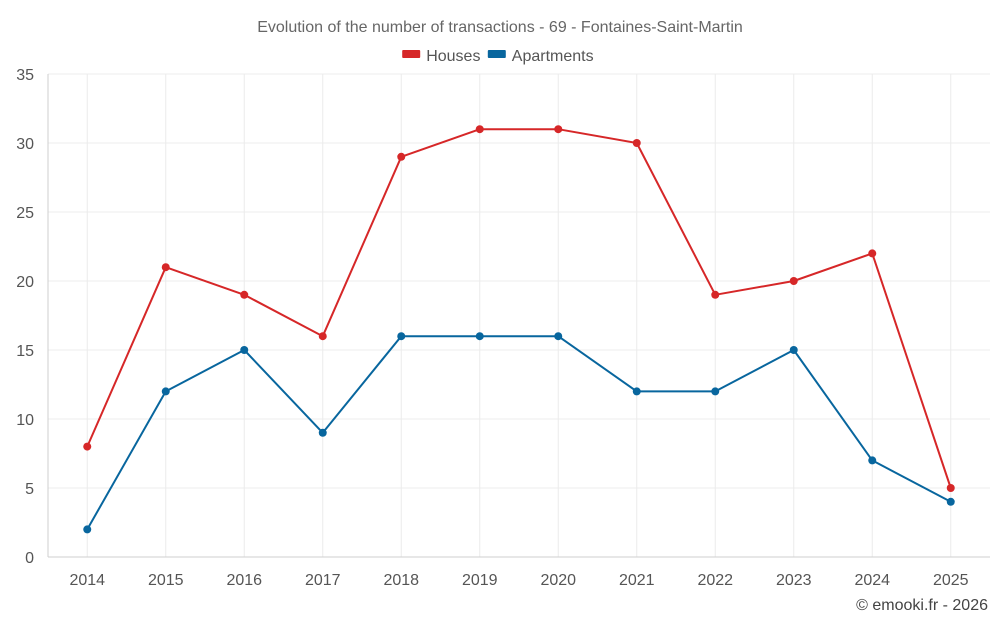 Image resolution: width=1000 pixels, height=625 pixels. Describe the element at coordinates (25, 420) in the screenshot. I see `y-tick-label: 10` at that location.